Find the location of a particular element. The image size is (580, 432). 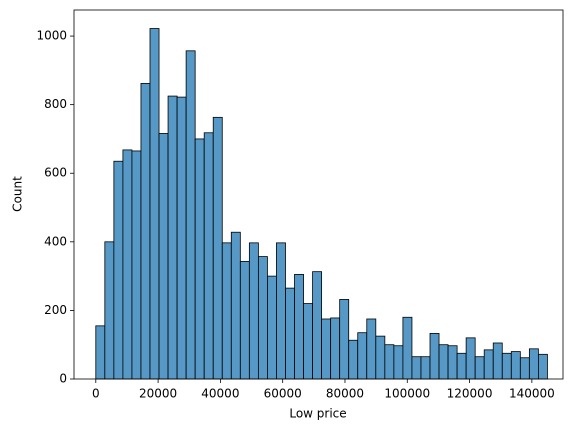

y-tick-label: 1000 is located at coordinates (51, 36).